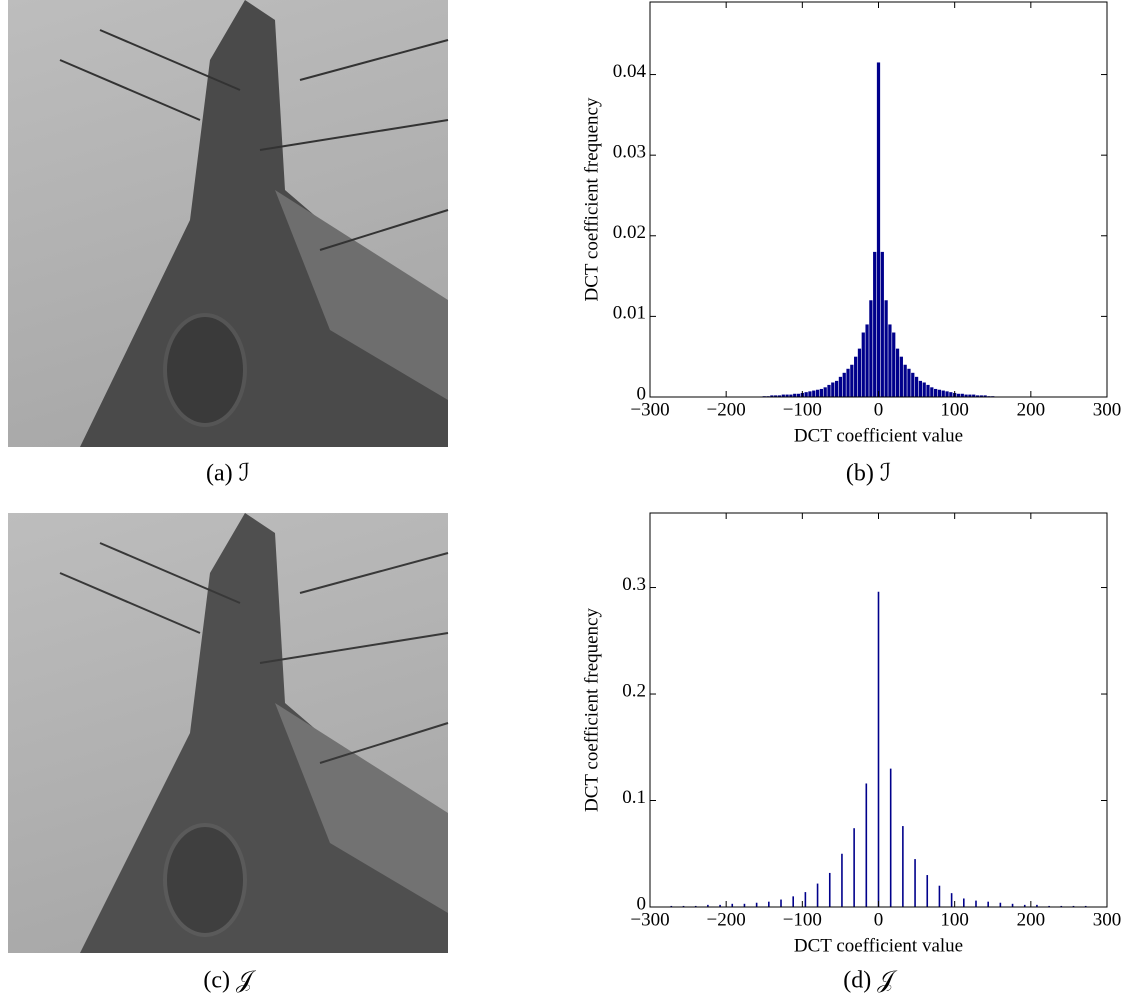  I want to click on y-tick-label: 0.04, so click(630, 71).